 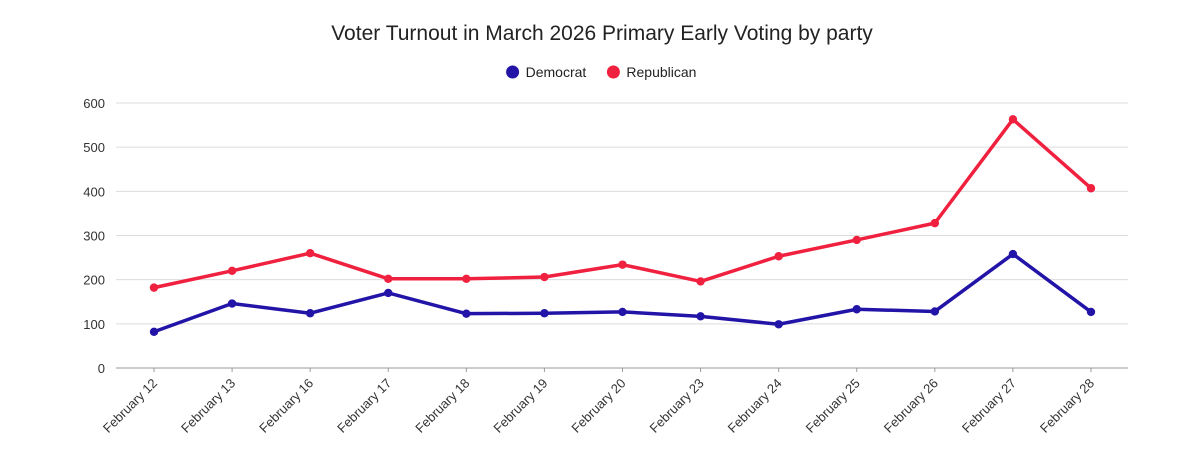 What do you see at coordinates (94, 191) in the screenshot?
I see `y-tick-label: 400` at bounding box center [94, 191].